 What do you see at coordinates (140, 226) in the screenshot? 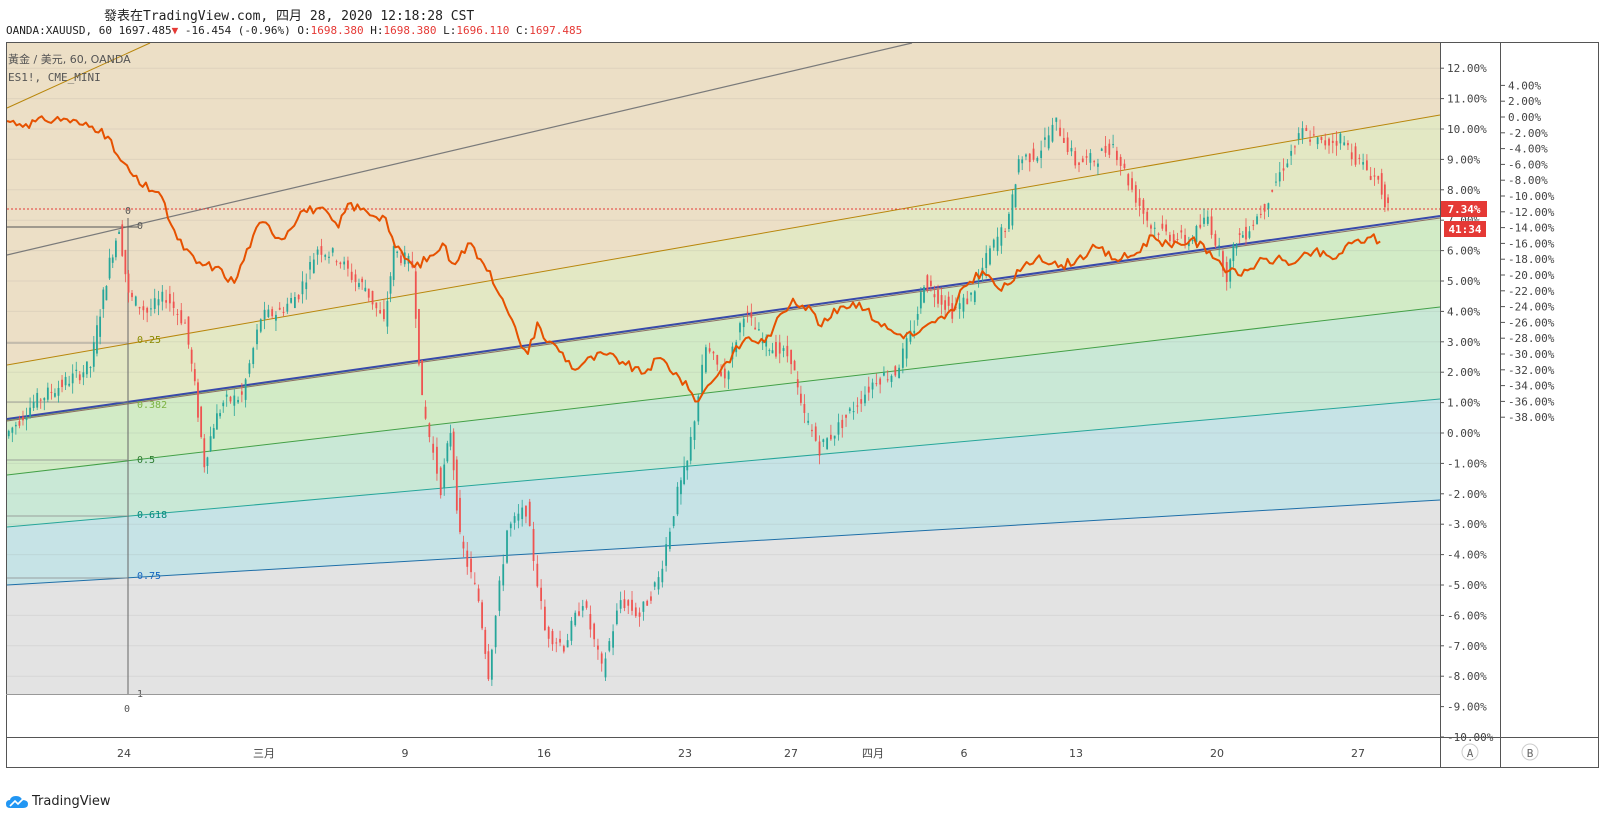
I see `fib-label-anchor: 0` at bounding box center [140, 226].